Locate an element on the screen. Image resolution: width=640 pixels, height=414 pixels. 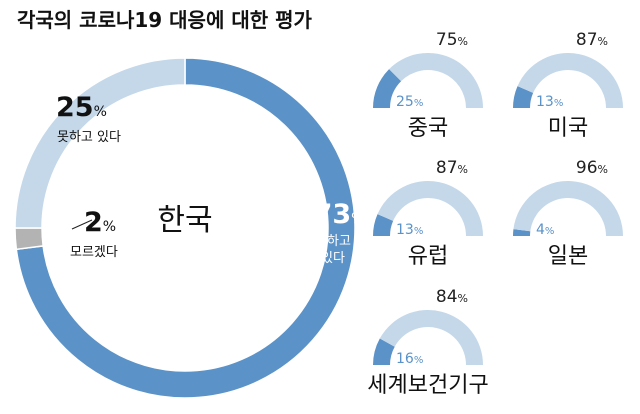
gauge-low-value: 16% is located at coordinates (409, 359).